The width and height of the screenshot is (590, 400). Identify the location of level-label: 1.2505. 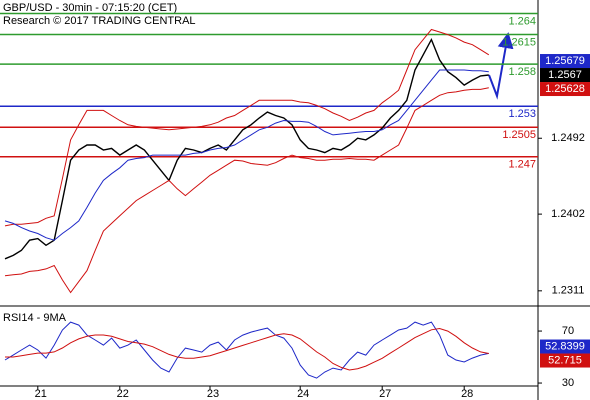
(519, 135).